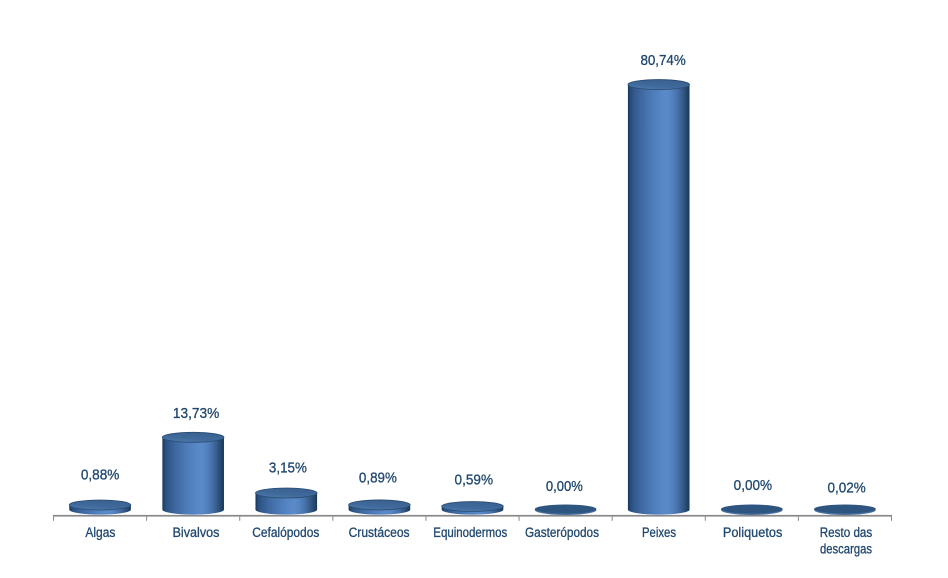 The height and width of the screenshot is (578, 948). What do you see at coordinates (846, 488) in the screenshot?
I see `svg-text: 0,02%` at bounding box center [846, 488].